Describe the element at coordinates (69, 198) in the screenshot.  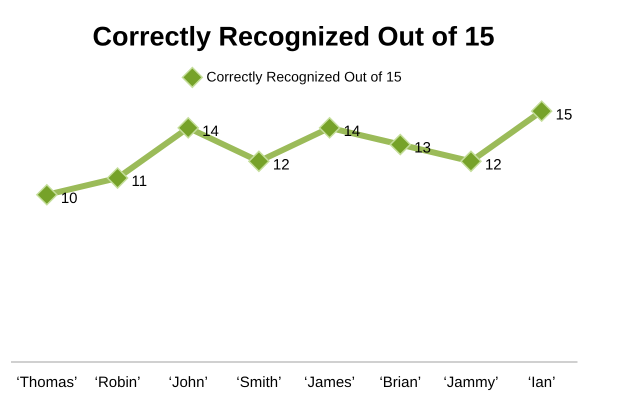
I see `data-label: 10` at that location.